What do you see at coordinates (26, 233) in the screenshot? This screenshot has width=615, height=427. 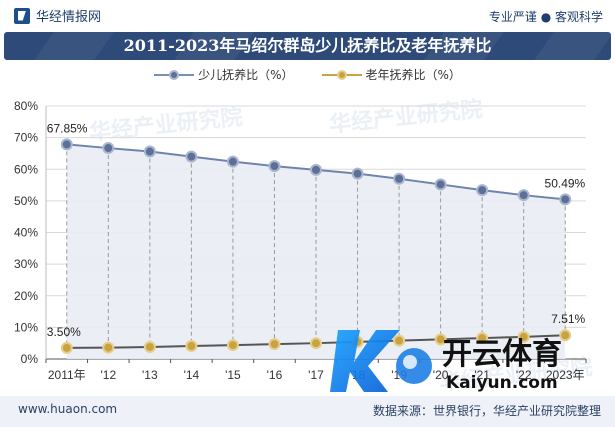 I see `y-tick-label: 40%` at bounding box center [26, 233].